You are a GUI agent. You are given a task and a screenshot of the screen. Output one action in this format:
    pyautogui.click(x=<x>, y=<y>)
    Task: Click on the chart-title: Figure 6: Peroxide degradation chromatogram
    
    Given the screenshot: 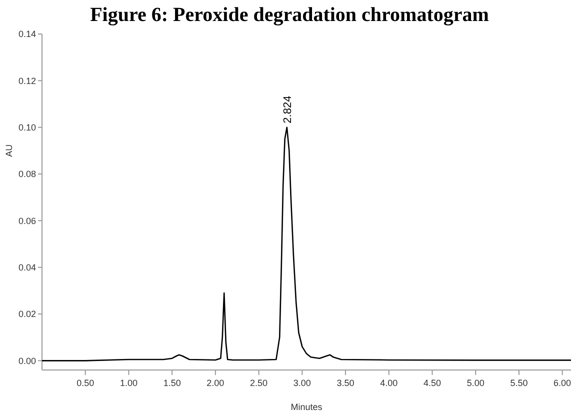 What is the action you would take?
    pyautogui.click(x=290, y=15)
    